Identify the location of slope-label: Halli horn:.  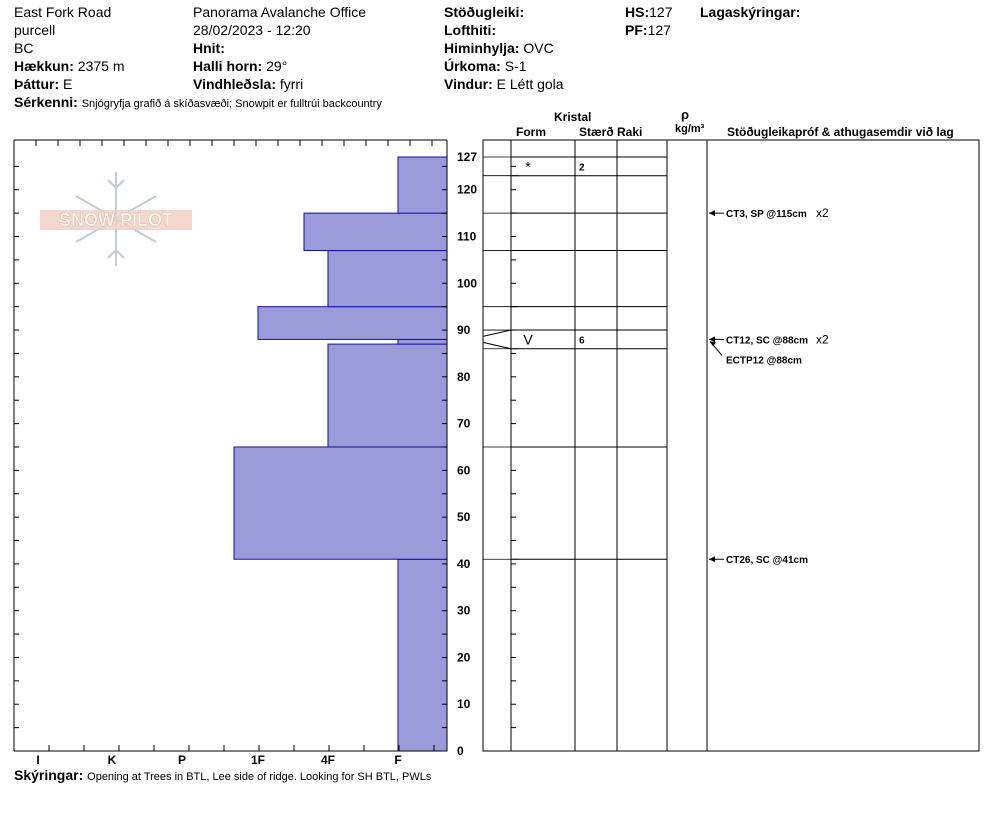
(228, 66).